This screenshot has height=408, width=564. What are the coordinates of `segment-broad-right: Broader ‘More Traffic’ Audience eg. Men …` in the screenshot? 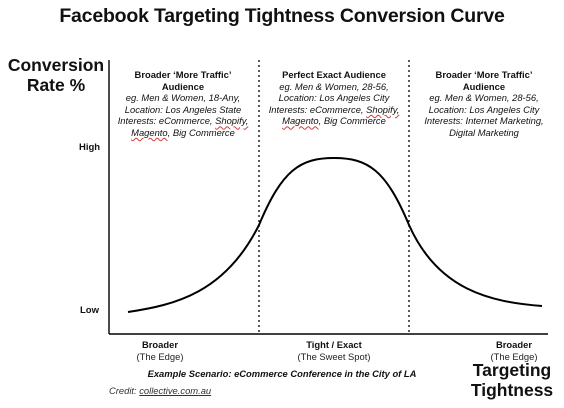 It's located at (484, 104).